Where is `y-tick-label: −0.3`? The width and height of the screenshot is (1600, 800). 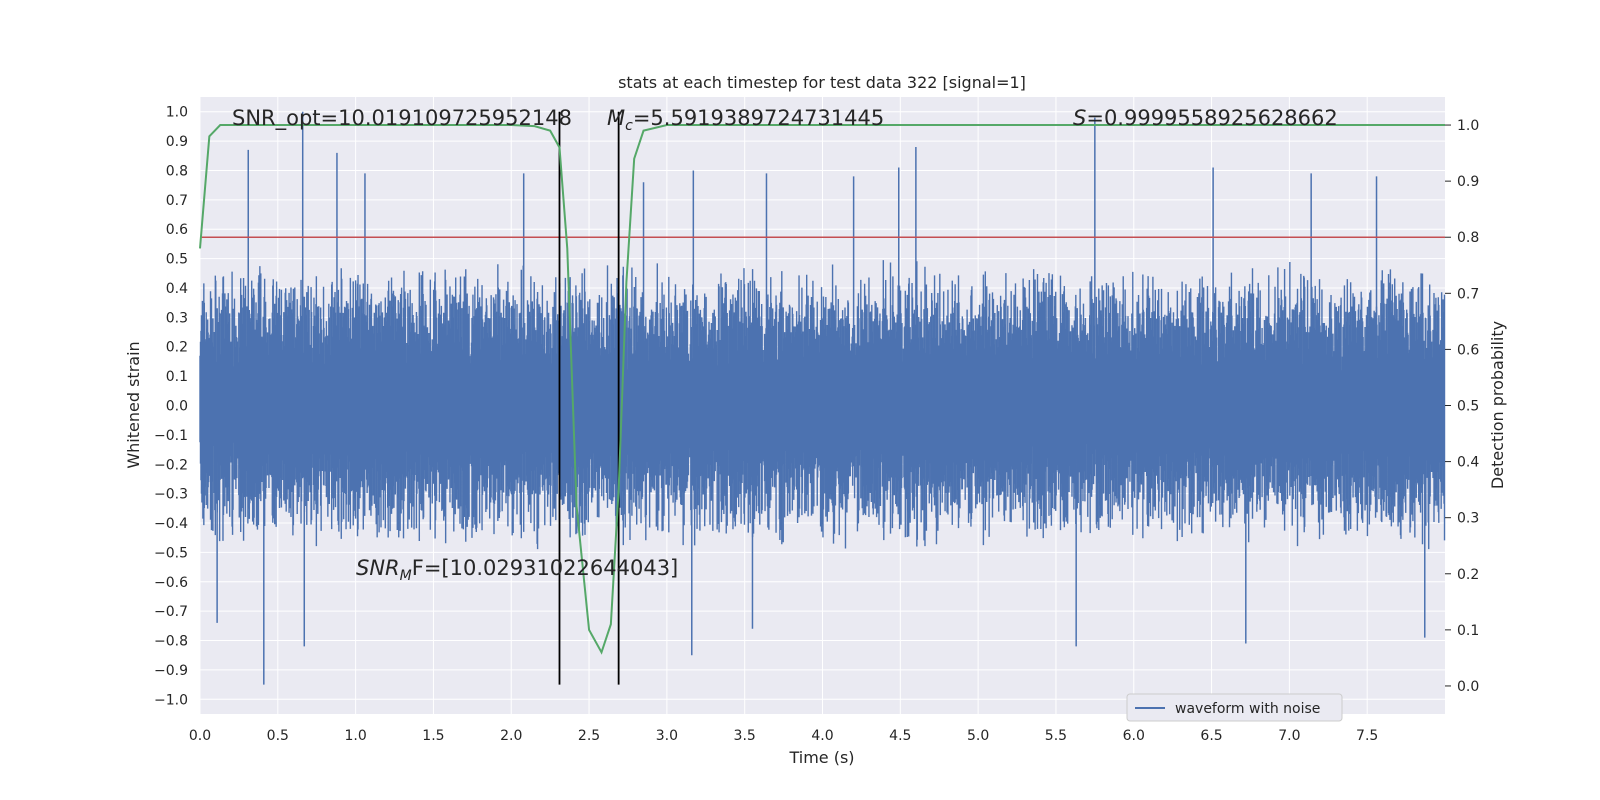
y-tick-label: −0.3 is located at coordinates (171, 495).